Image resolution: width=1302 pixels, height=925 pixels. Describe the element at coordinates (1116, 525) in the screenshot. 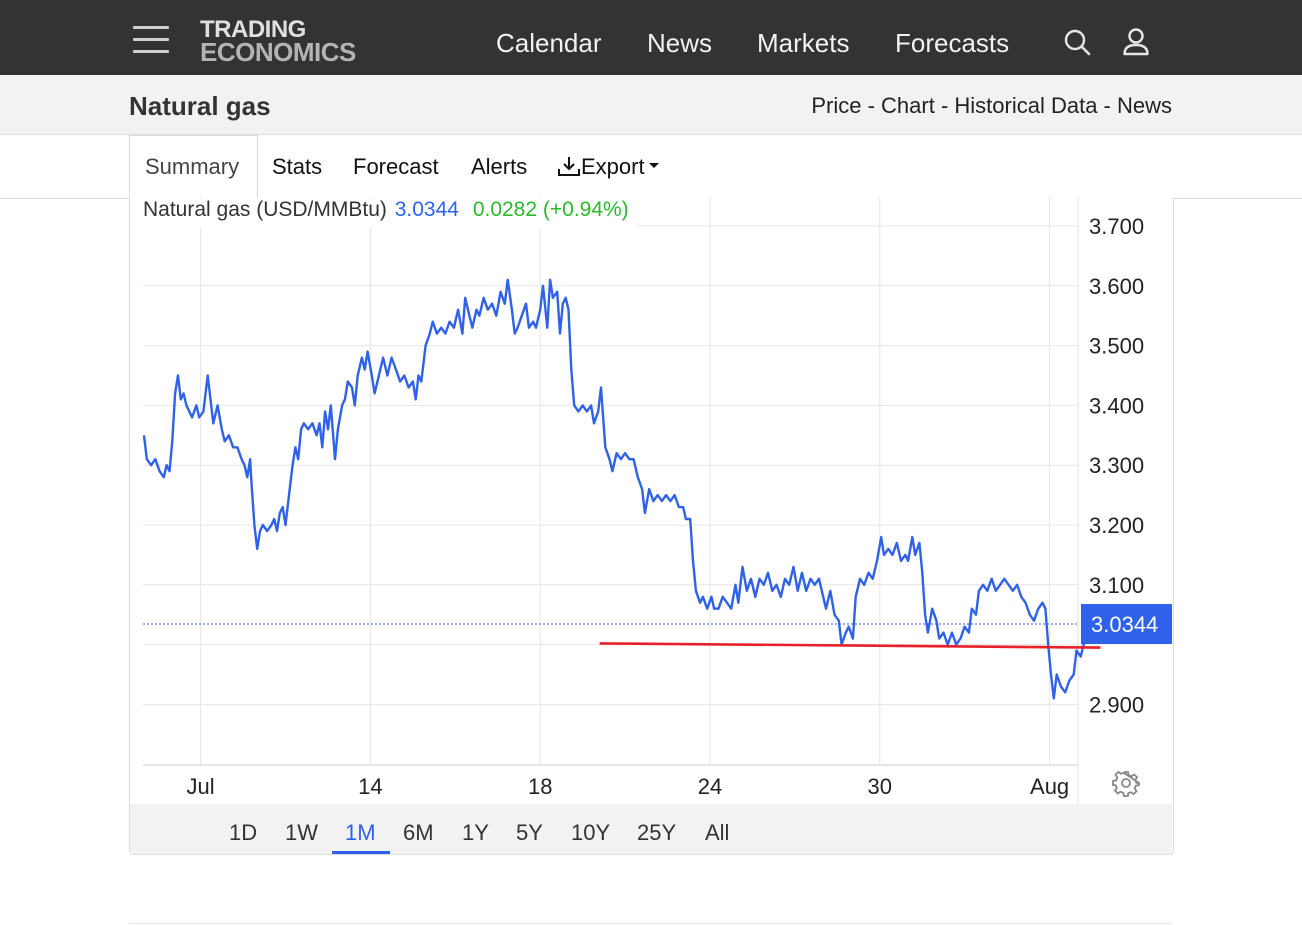

I see `y-tick-label: 3.200` at that location.